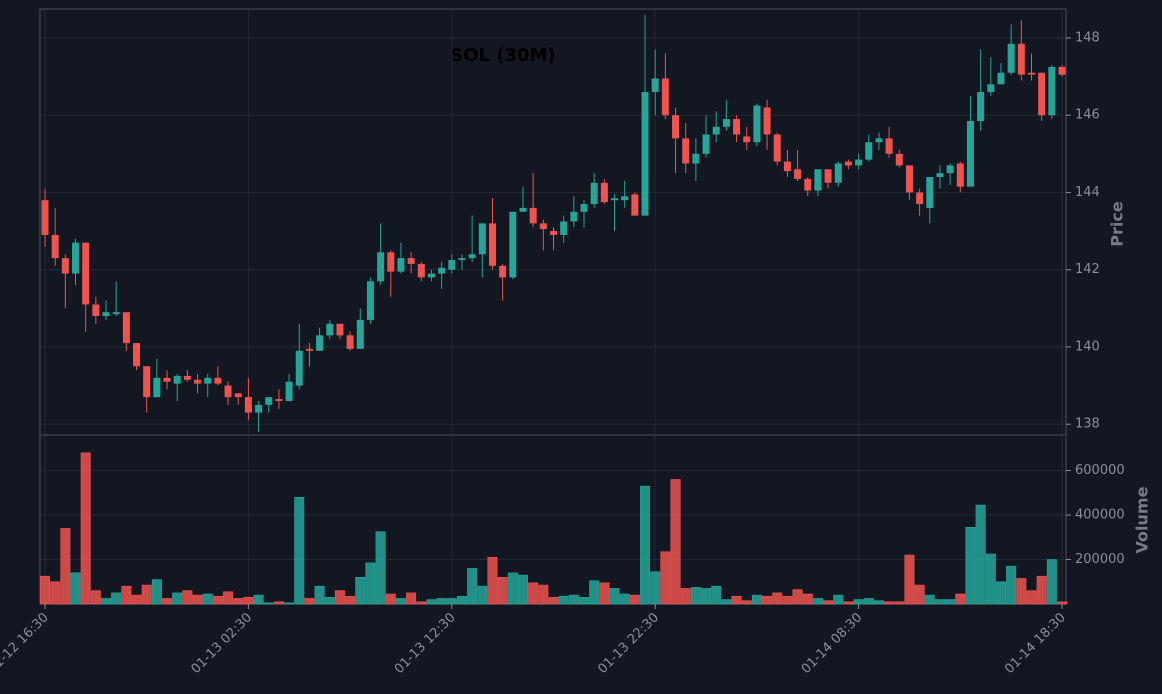 The image size is (1162, 694). What do you see at coordinates (1087, 424) in the screenshot?
I see `y-tick-label: 138` at bounding box center [1087, 424].